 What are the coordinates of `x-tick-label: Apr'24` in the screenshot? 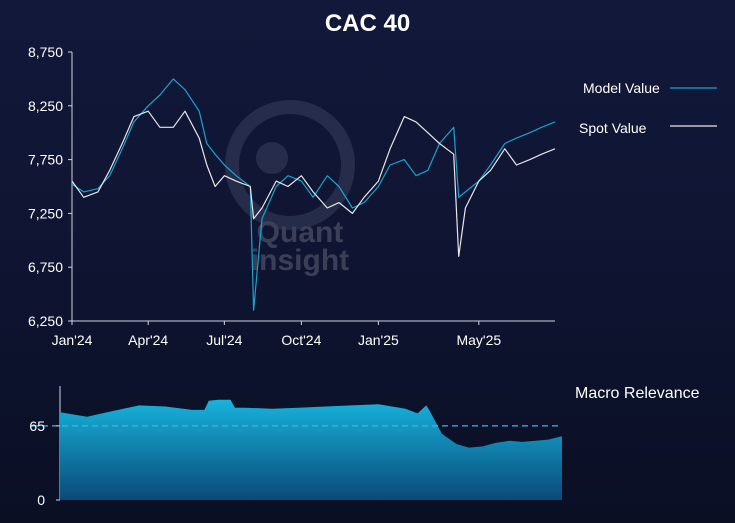 It's located at (148, 340).